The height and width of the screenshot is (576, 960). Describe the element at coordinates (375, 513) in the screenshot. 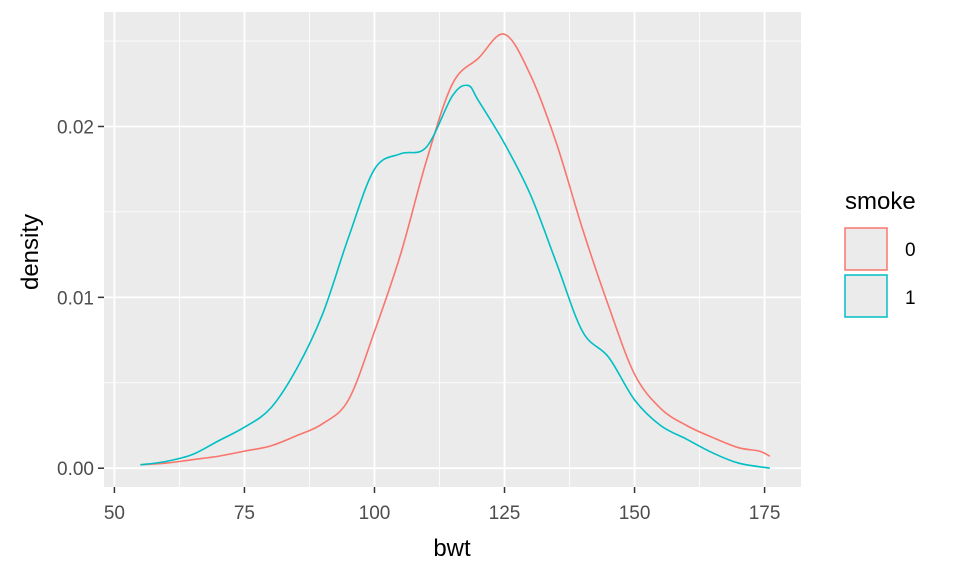

I see `x-tick-label: 100` at that location.